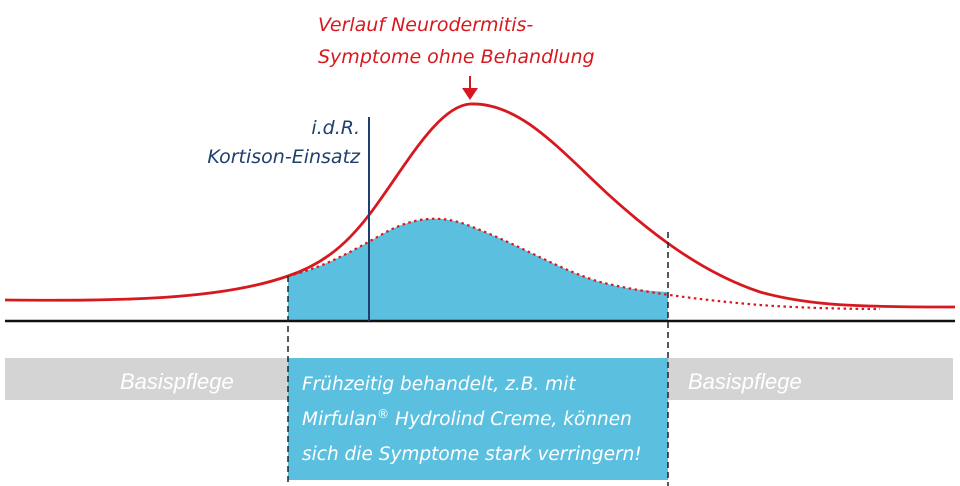 The image size is (960, 486). I want to click on product-rest: Hydrolind Creme, können, so click(510, 419).